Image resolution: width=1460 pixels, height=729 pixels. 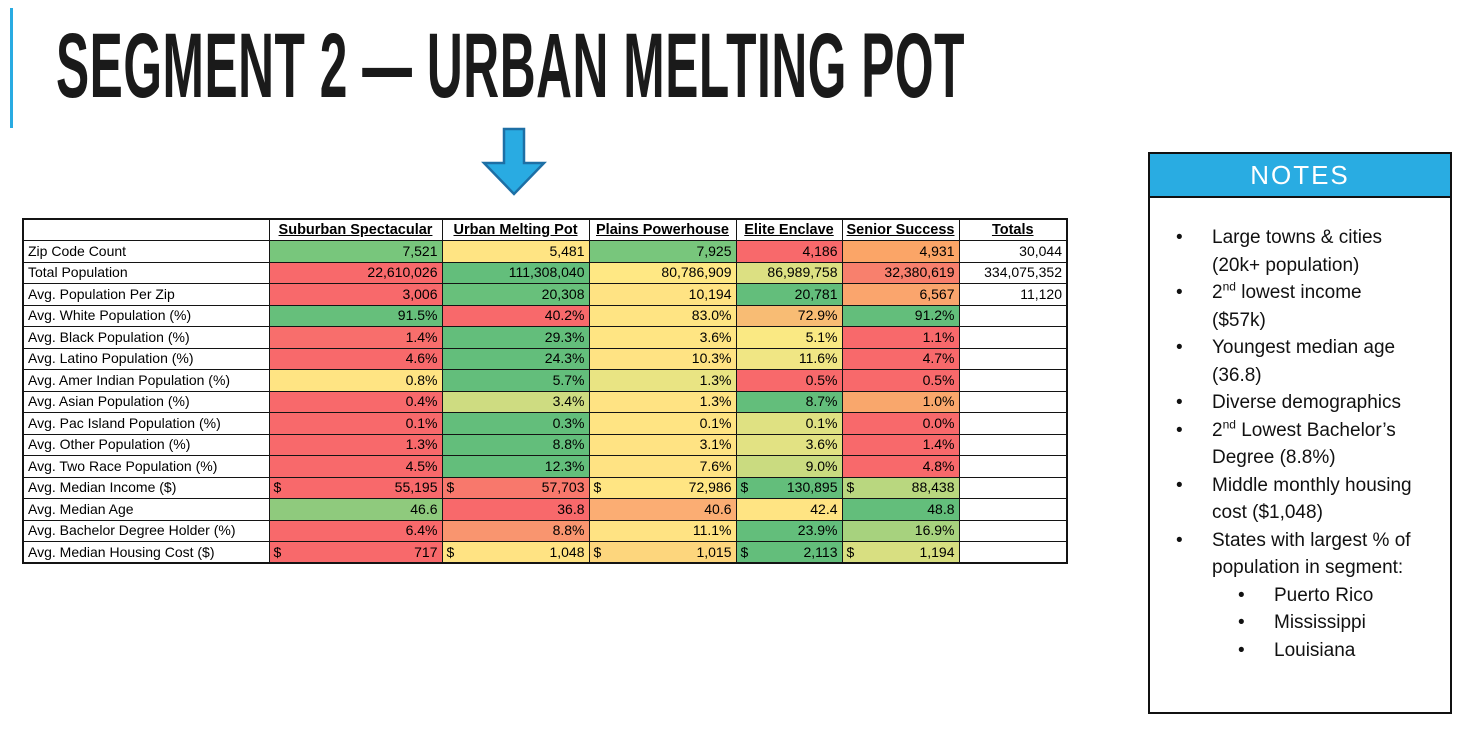 I want to click on table-row: Avg. Median Age 46.6 36.8 40.6 42.4 48.8, so click(x=545, y=509).